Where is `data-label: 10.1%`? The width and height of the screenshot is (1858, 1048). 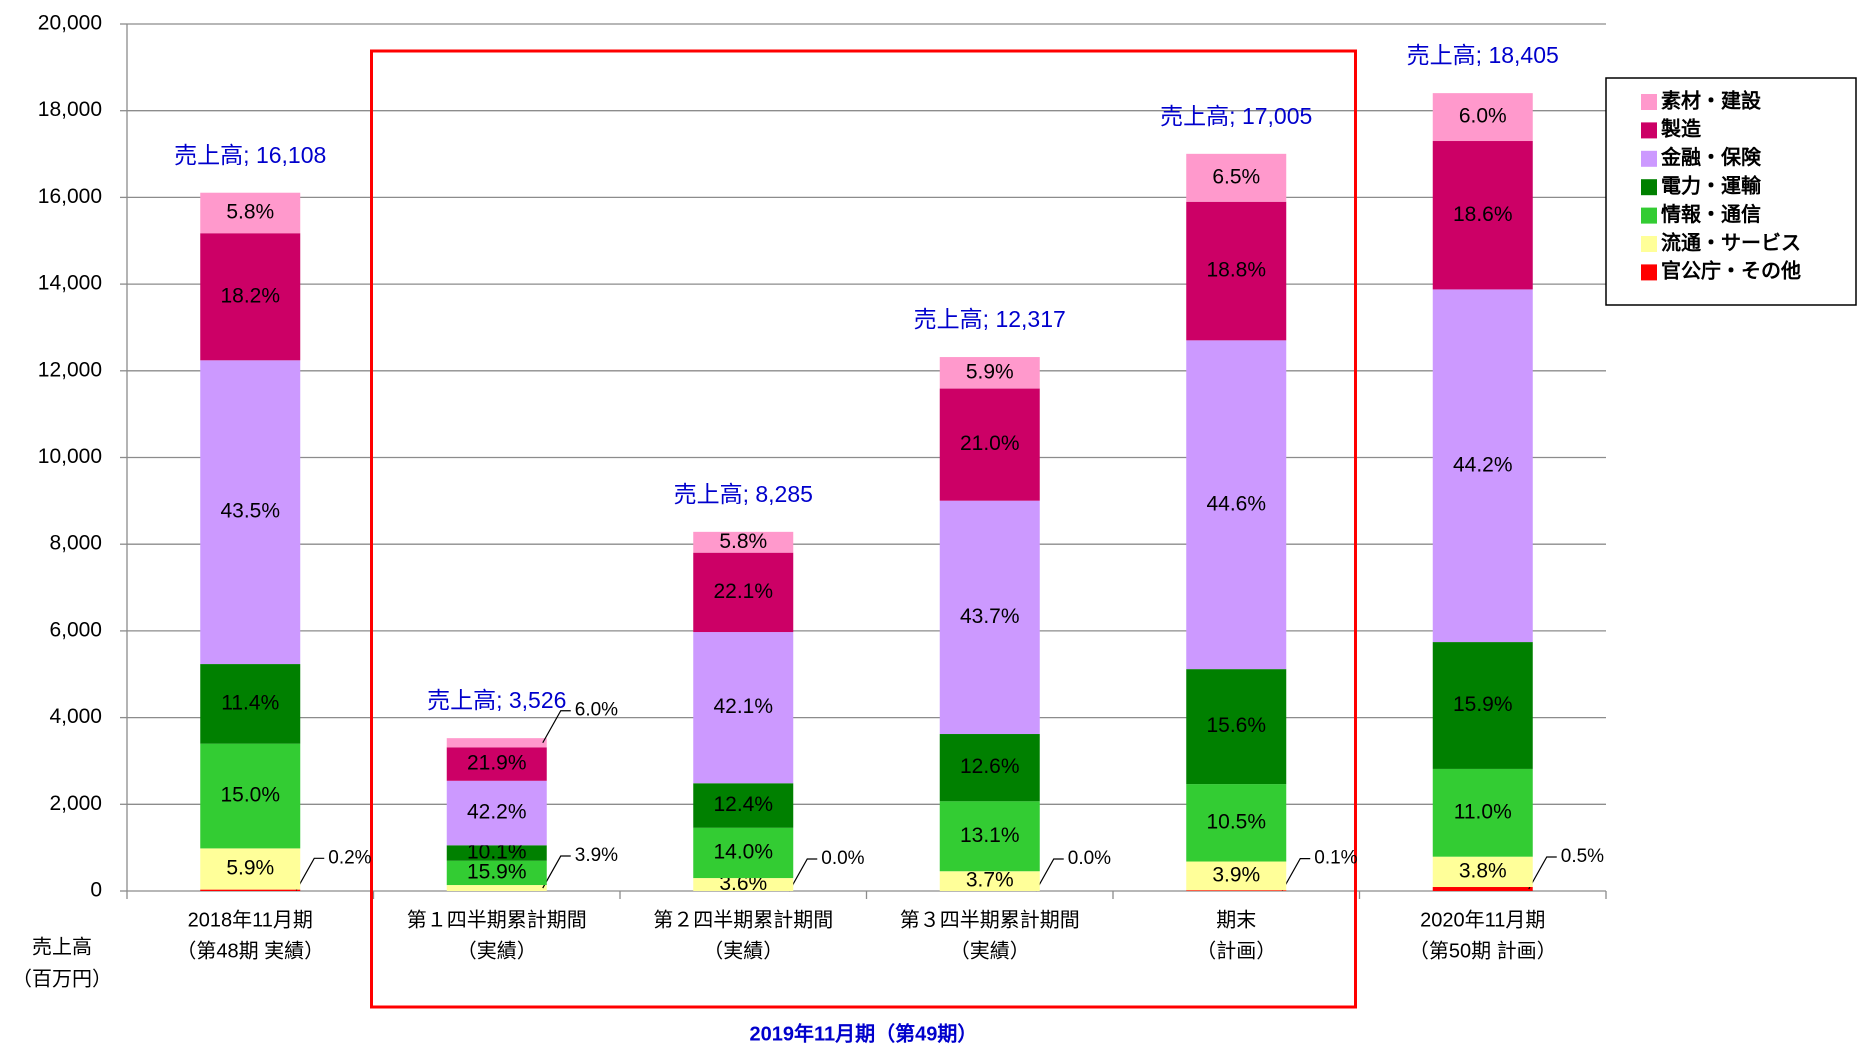 data-label: 10.1% is located at coordinates (497, 852).